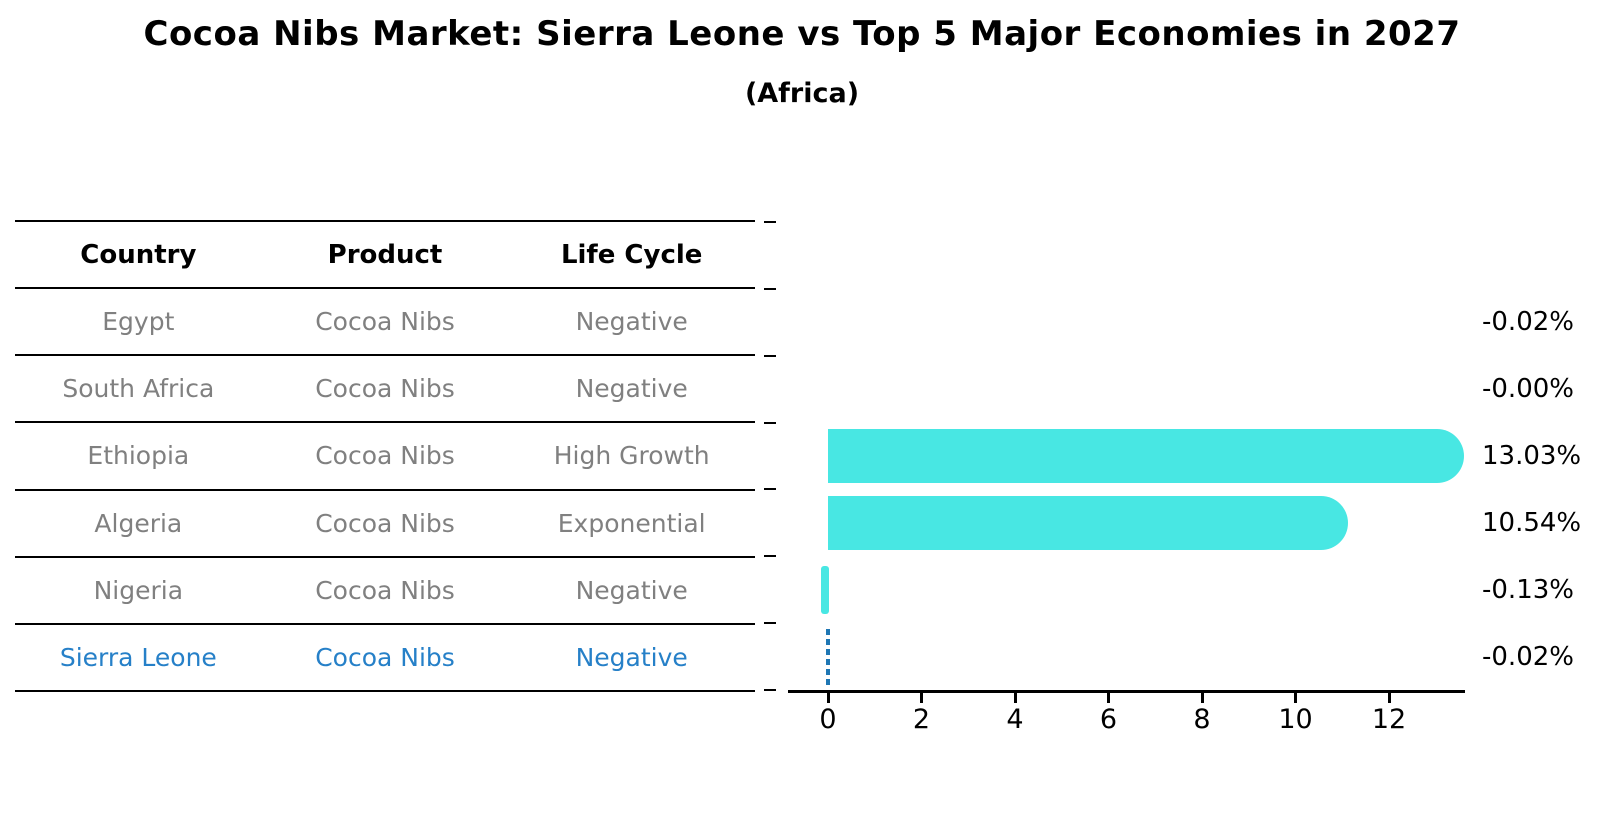  I want to click on column-header-life-cycle: Life Cycle, so click(631, 254).